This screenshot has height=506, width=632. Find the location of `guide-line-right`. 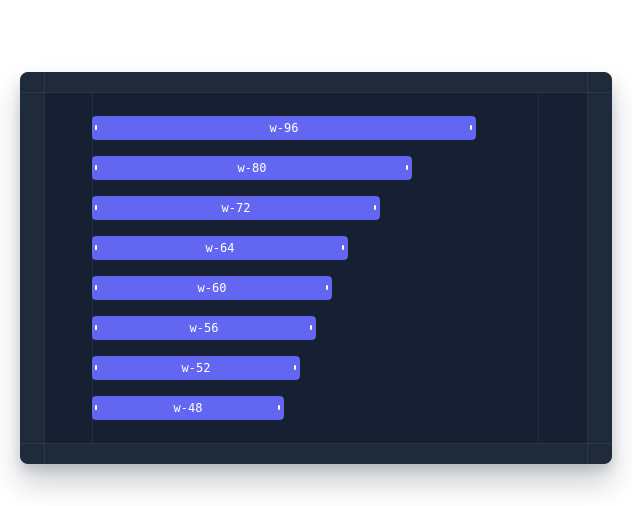

guide-line-right is located at coordinates (587, 268).